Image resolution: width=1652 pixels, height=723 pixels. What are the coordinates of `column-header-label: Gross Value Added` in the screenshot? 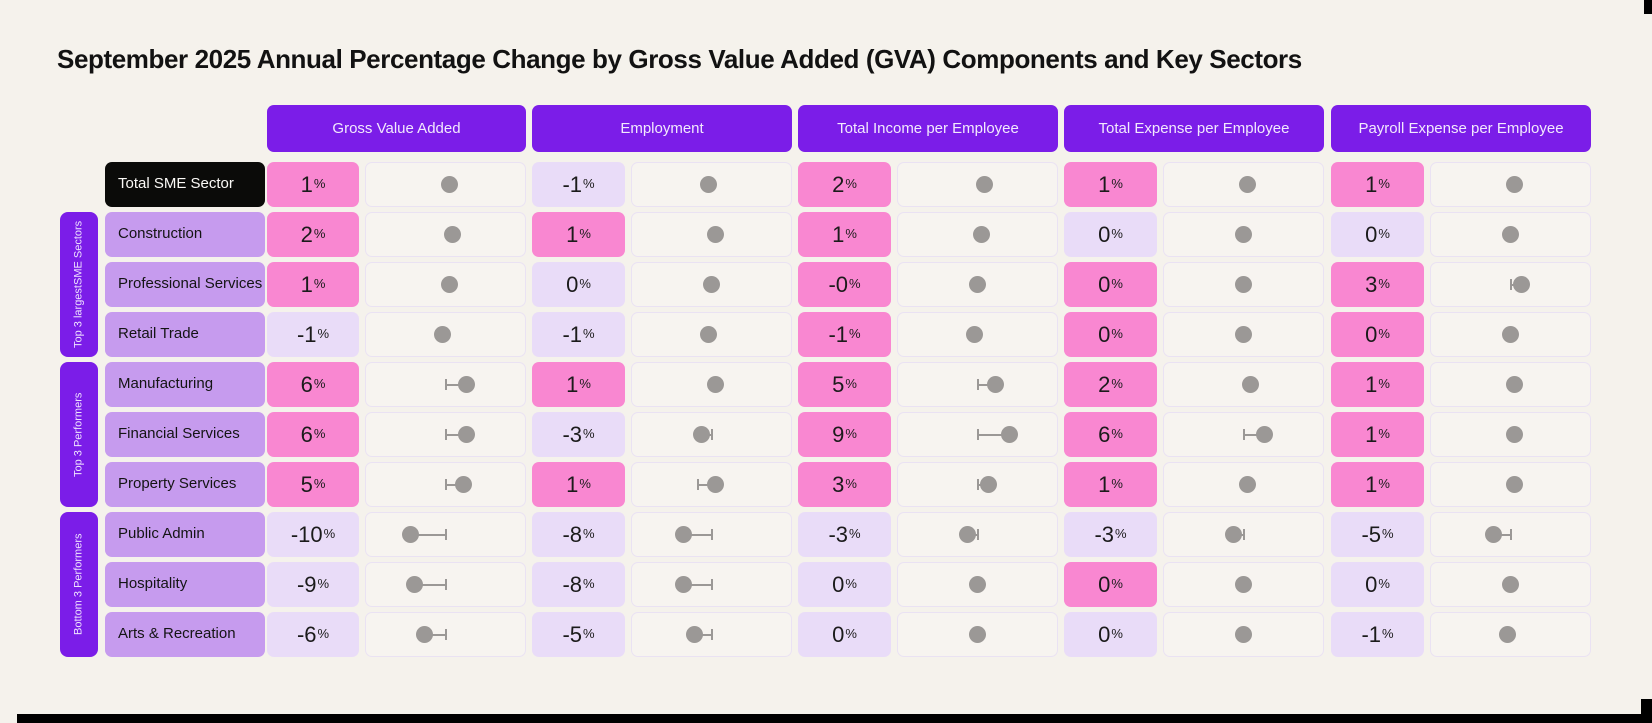 It's located at (396, 128).